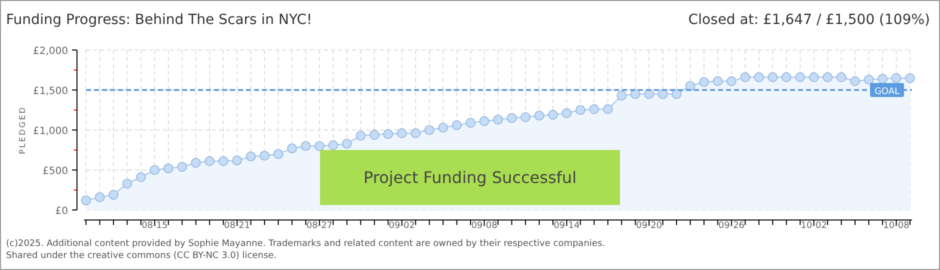  I want to click on x-tick-label: 08-27, so click(319, 226).